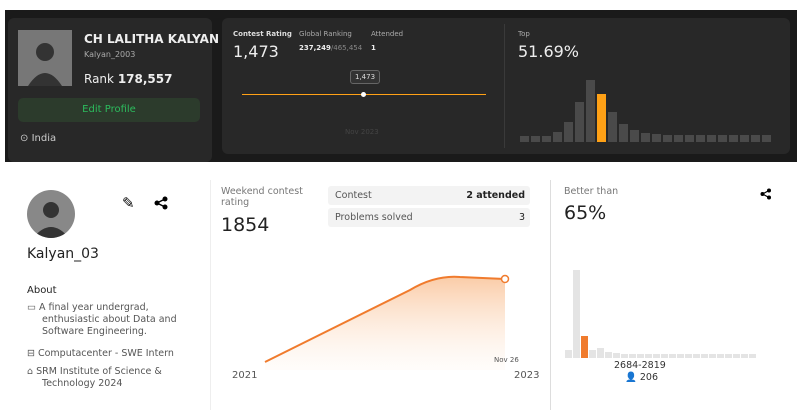 Image resolution: width=800 pixels, height=410 pixels. I want to click on rating-label: Weekend contest rating, so click(262, 197).